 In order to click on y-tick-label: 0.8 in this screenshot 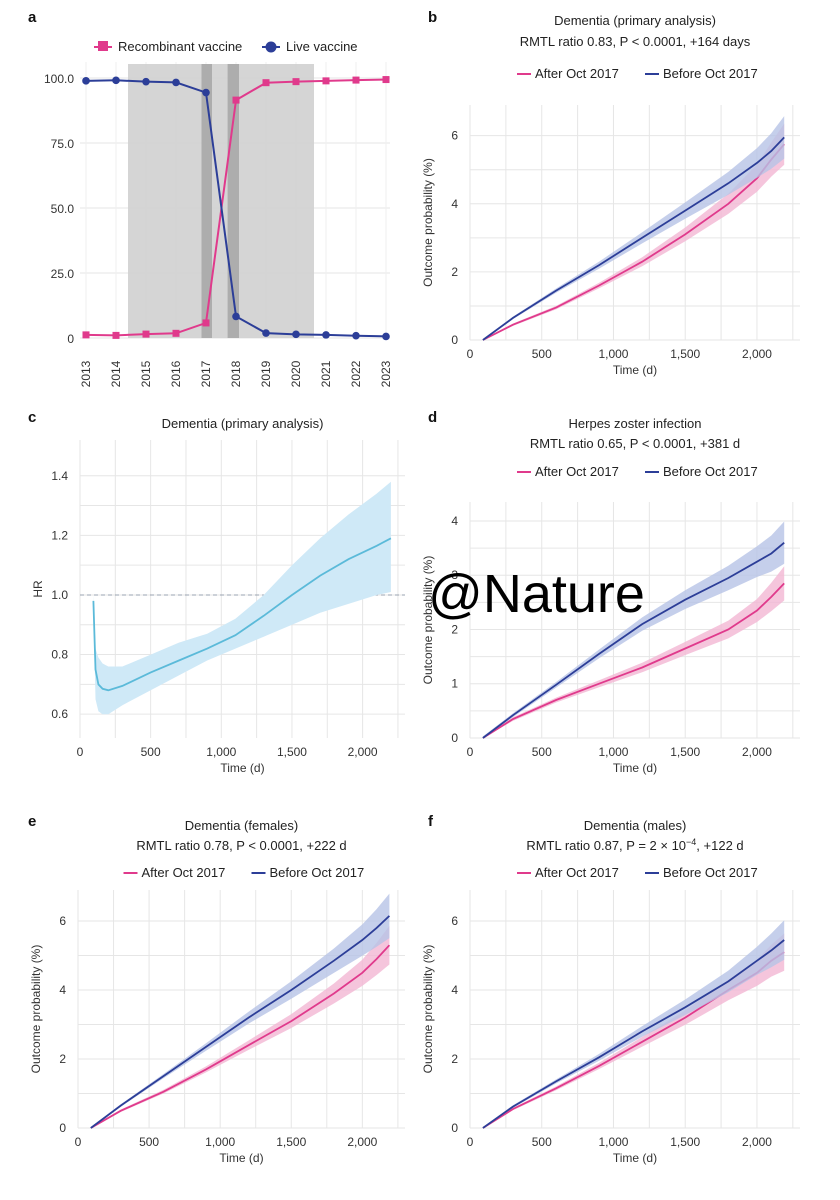, I will do `click(59, 655)`.